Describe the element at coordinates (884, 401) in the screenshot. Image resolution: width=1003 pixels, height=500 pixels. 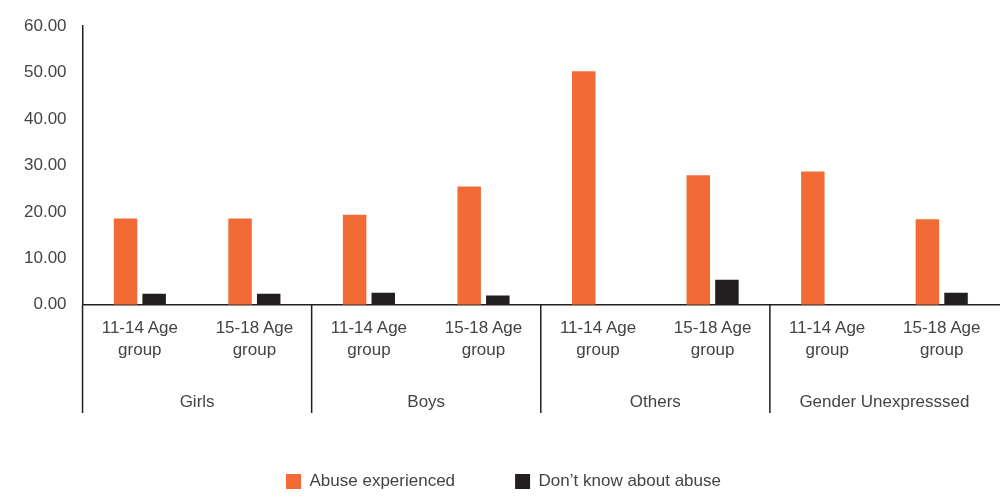
I see `text: Gender Unexpresssed` at that location.